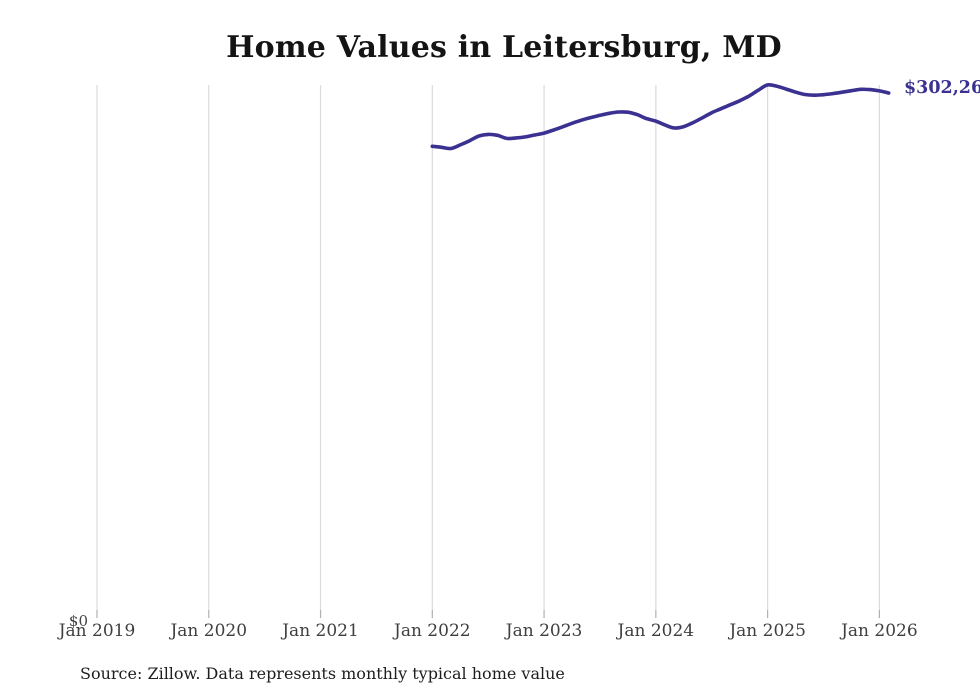 This screenshot has width=980, height=699. What do you see at coordinates (767, 631) in the screenshot?
I see `x-tick-label: Jan 2025` at bounding box center [767, 631].